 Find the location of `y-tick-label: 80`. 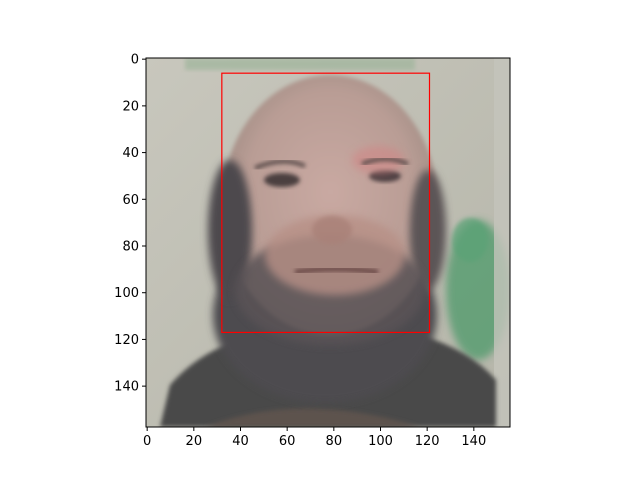

y-tick-label: 80 is located at coordinates (130, 247).